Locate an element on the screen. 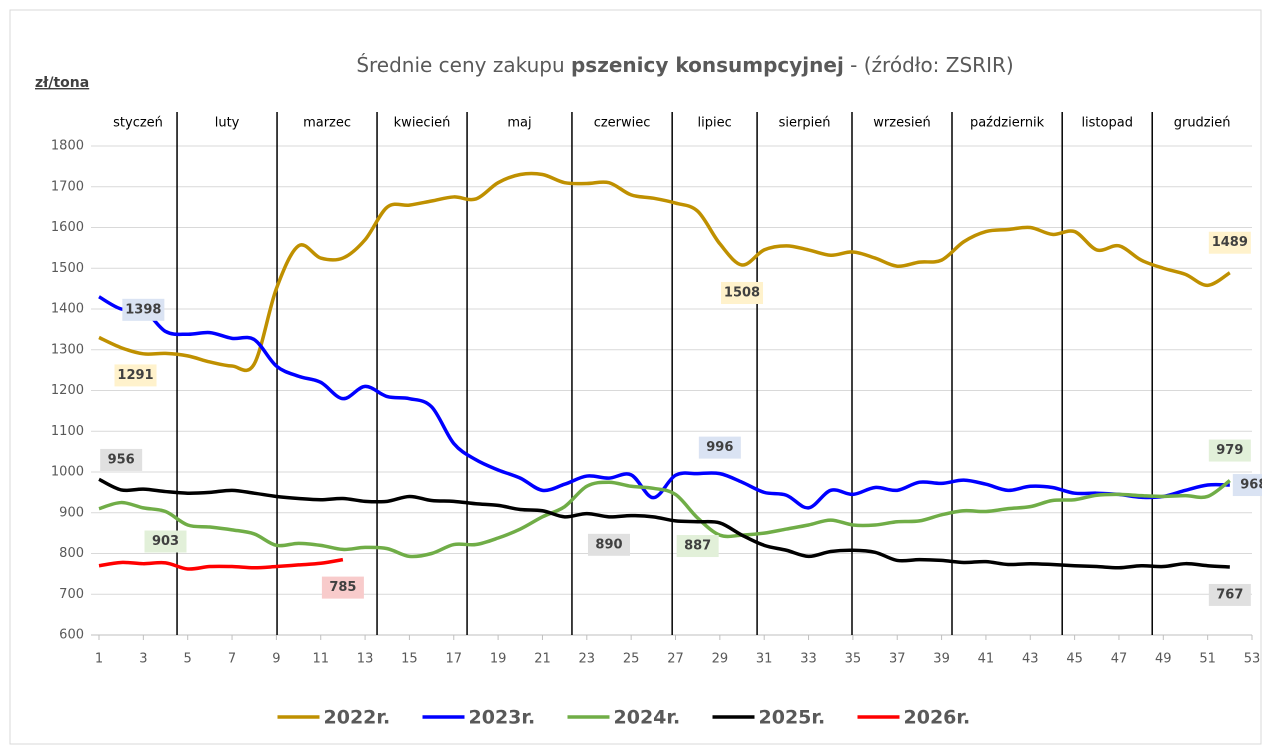 The width and height of the screenshot is (1262, 745). data-label: 1489 is located at coordinates (1230, 242).